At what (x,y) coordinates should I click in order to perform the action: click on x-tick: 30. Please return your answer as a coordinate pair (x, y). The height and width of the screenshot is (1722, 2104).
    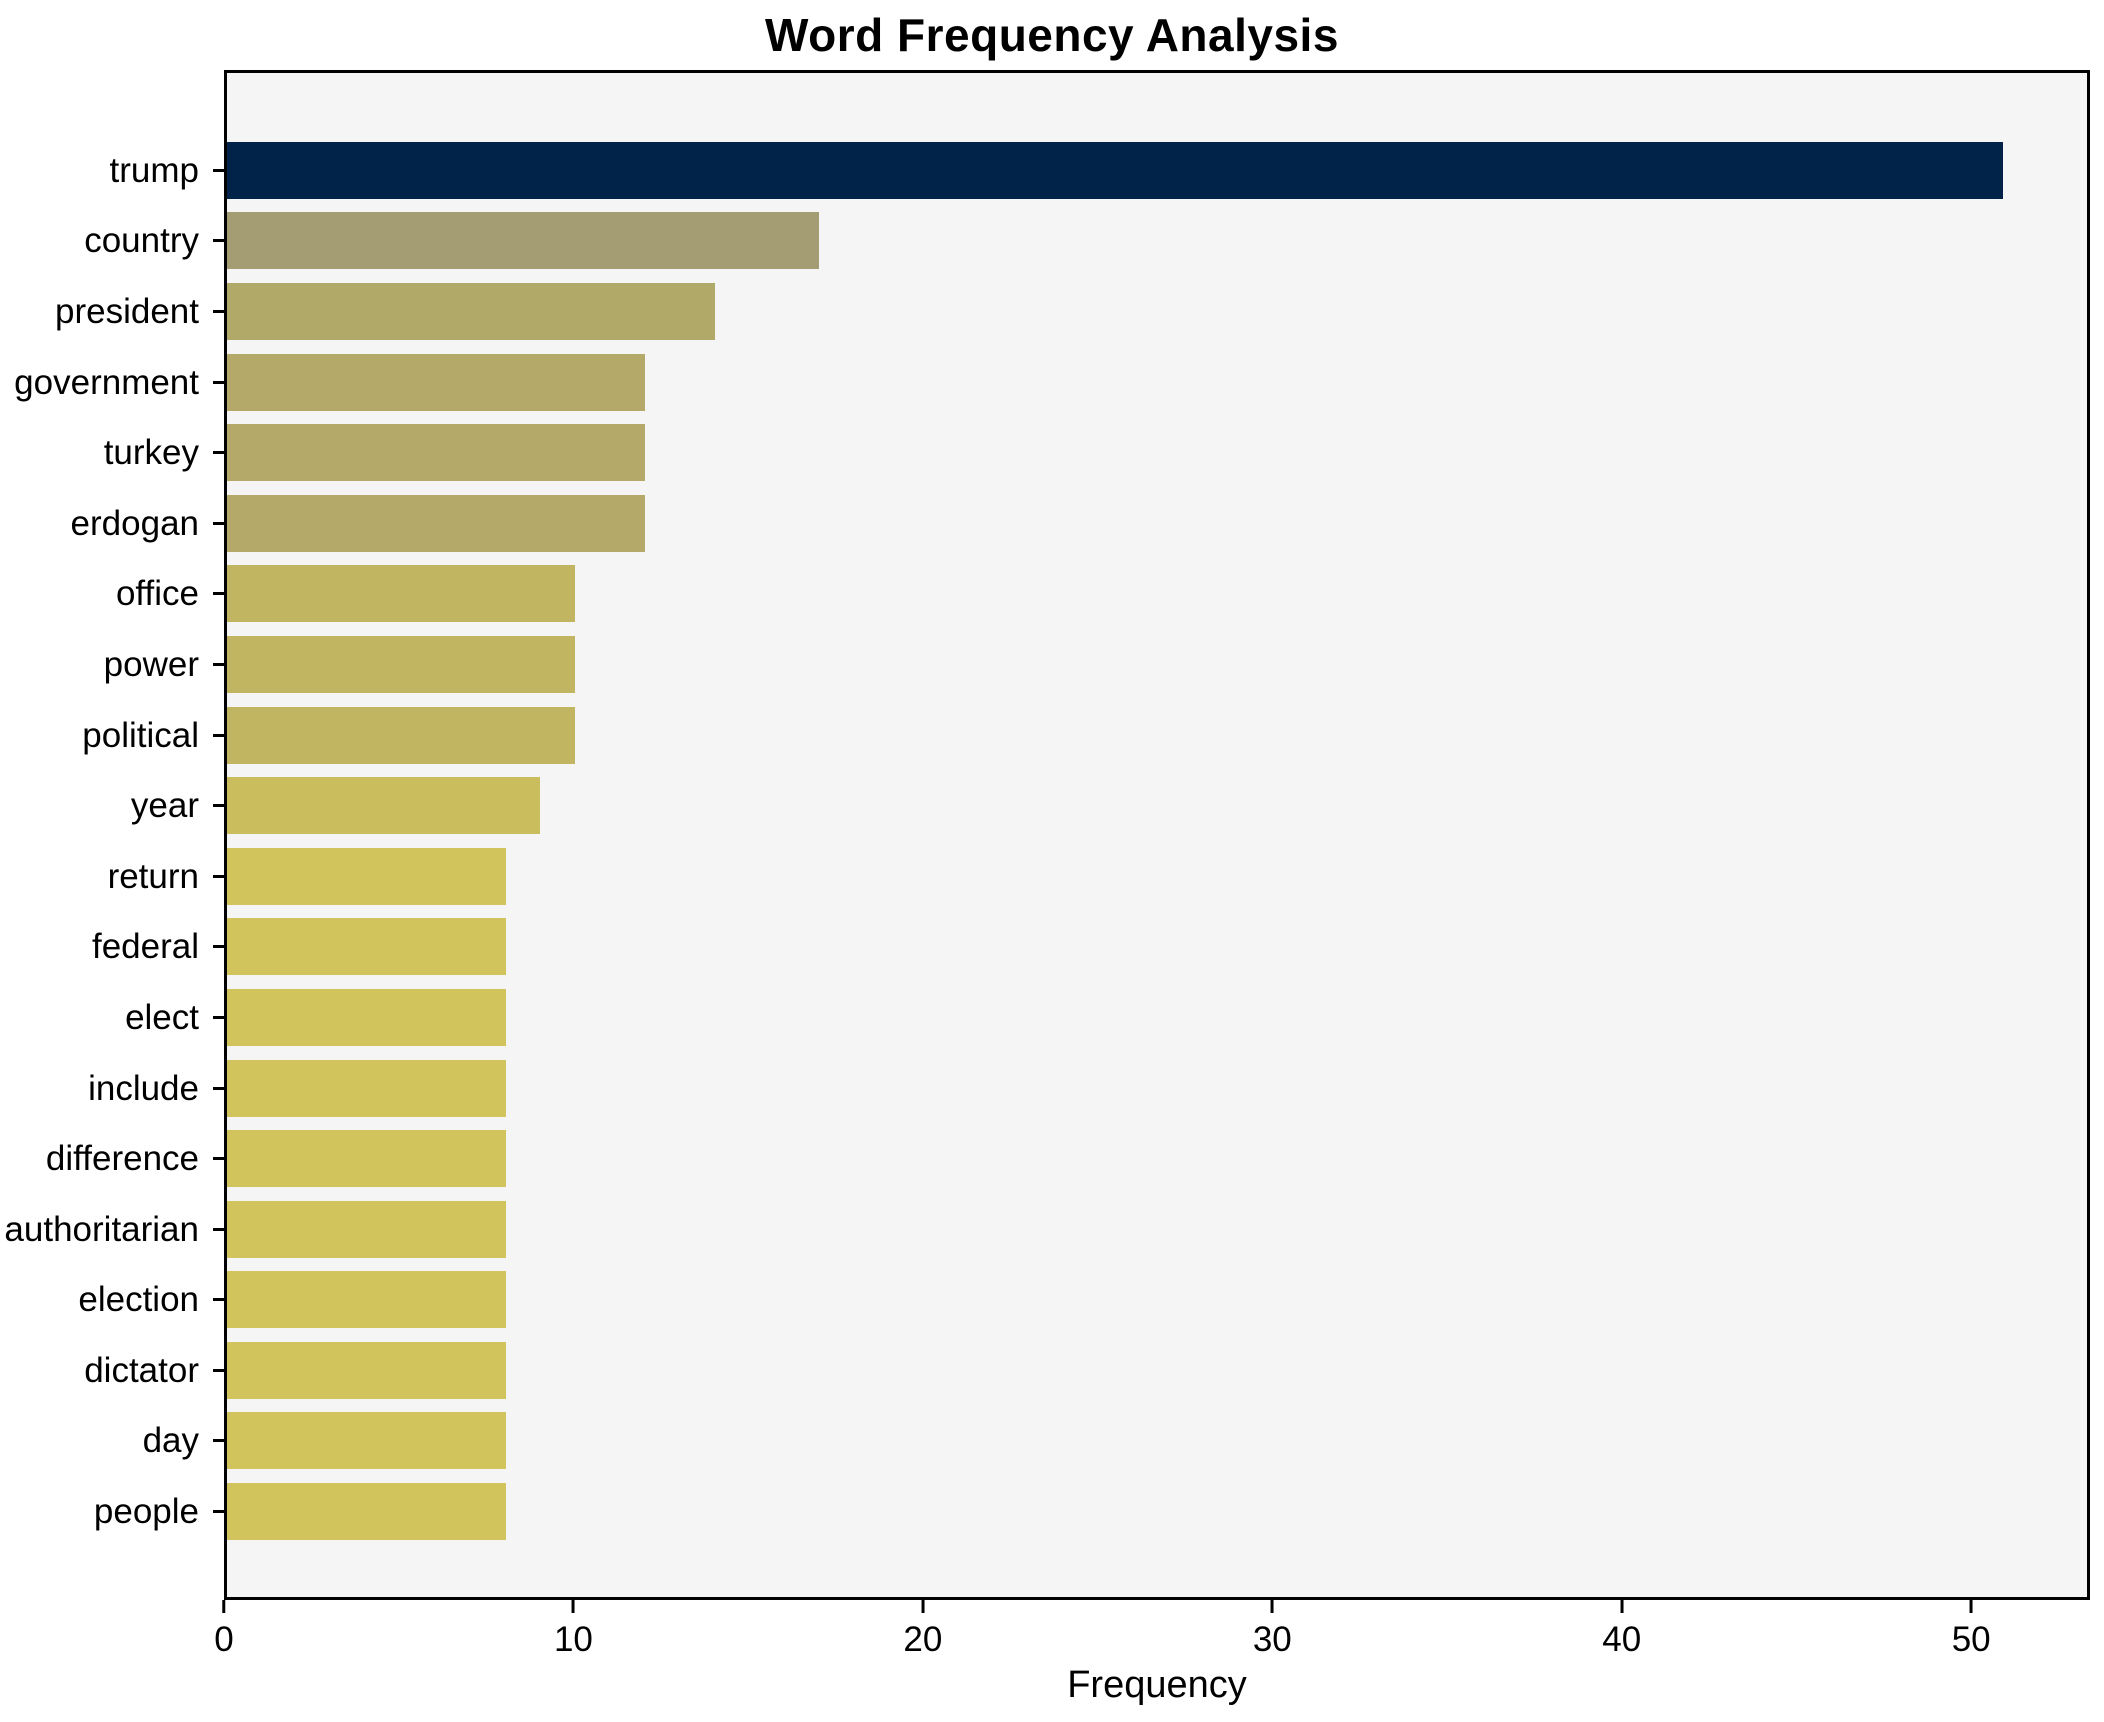
    Looking at the image, I should click on (1272, 1628).